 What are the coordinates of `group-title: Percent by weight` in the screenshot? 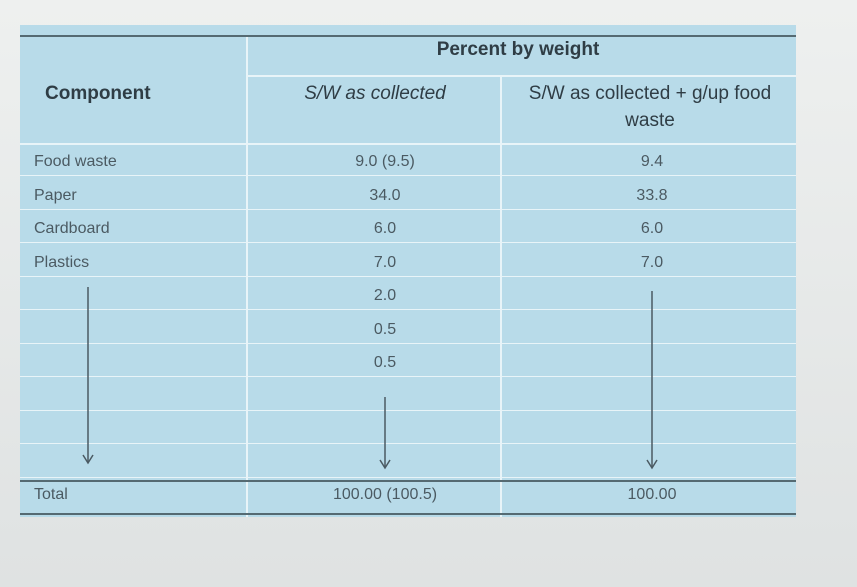 It's located at (518, 49).